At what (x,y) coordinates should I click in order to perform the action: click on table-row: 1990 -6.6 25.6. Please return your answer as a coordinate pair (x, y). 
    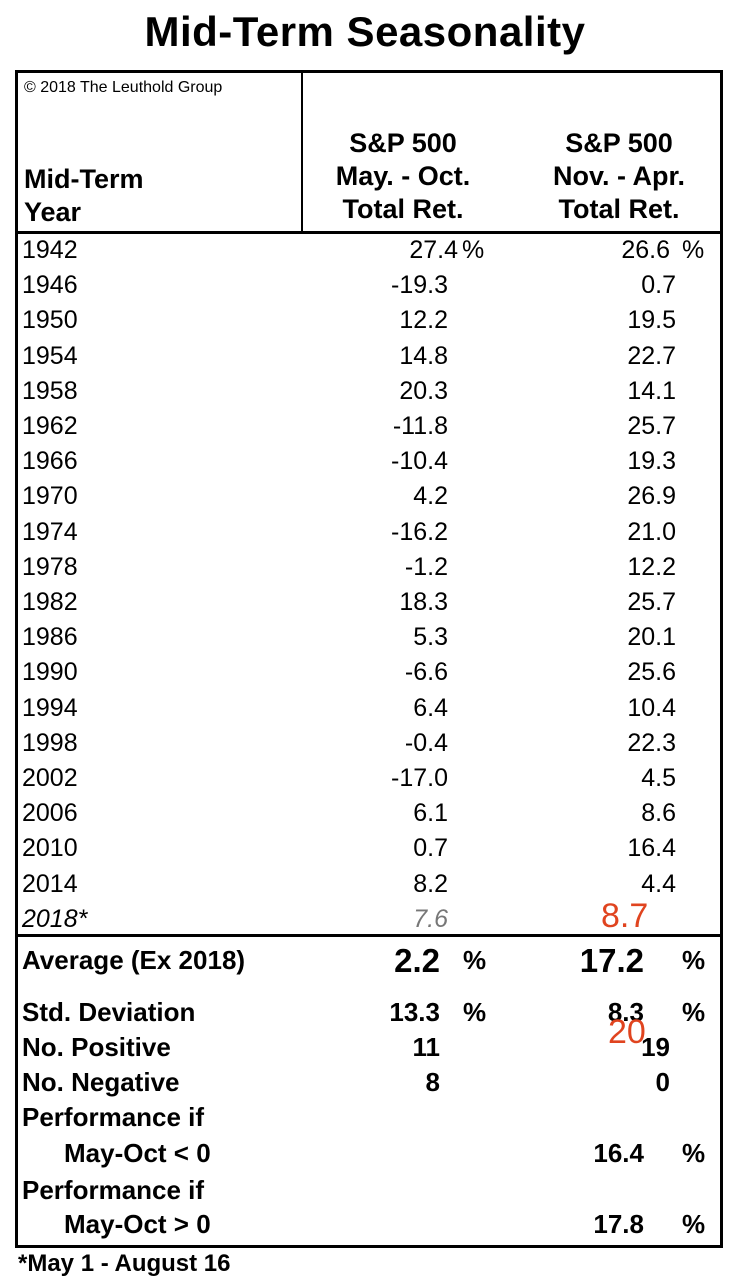
    Looking at the image, I should click on (369, 672).